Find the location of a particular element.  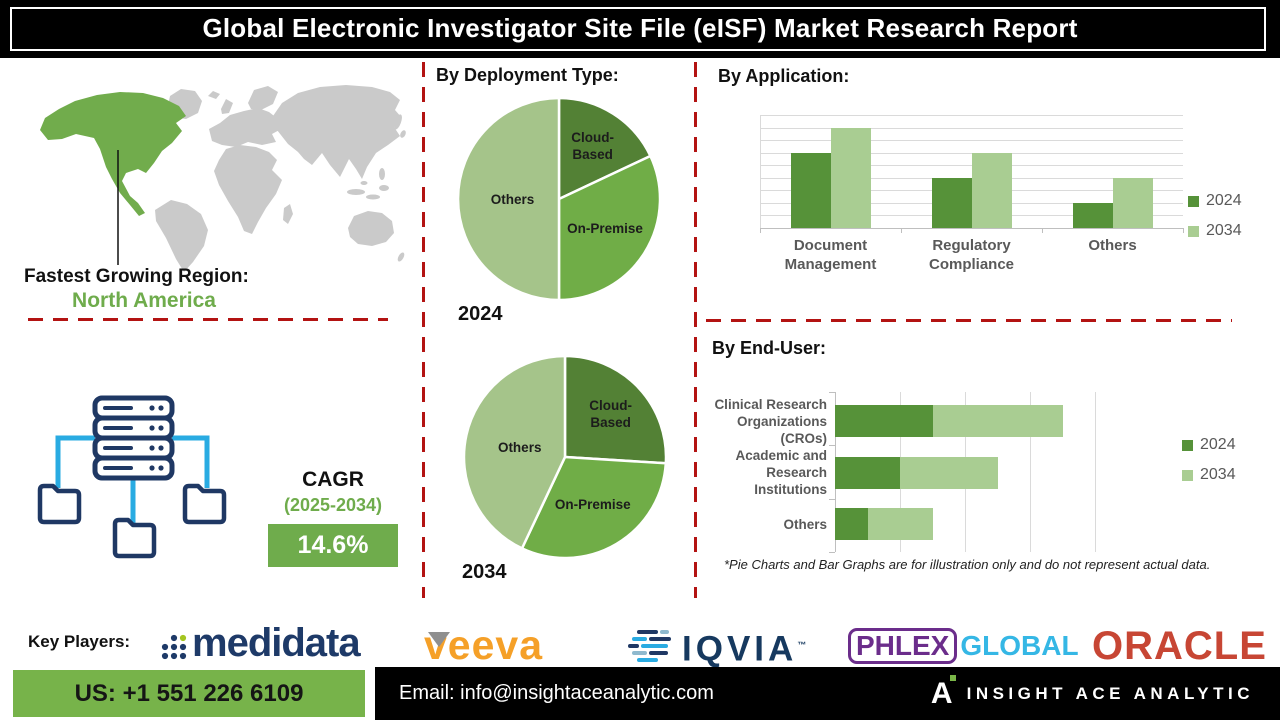

phlexglobal-logo: PHLEX GLOBAL is located at coordinates (963, 646).